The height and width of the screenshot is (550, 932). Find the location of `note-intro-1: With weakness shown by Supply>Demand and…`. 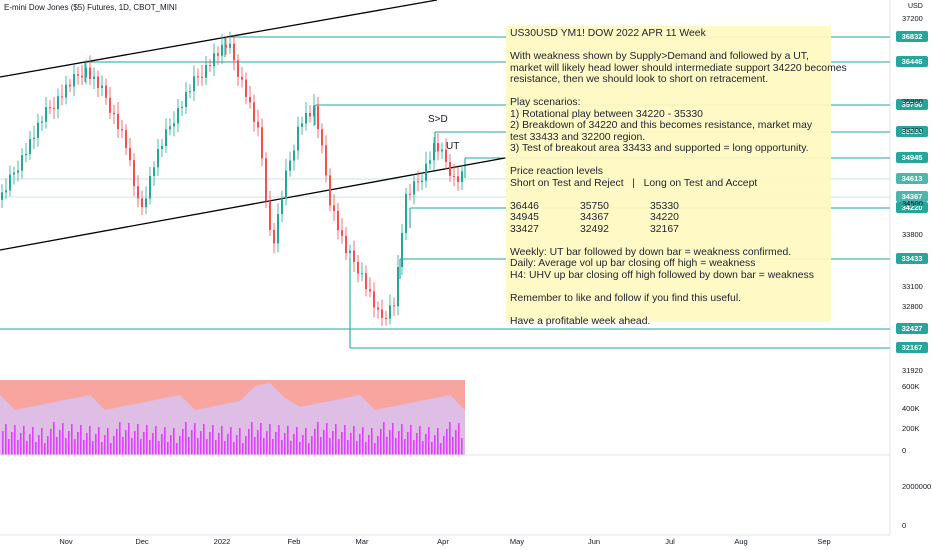

note-intro-1: With weakness shown by Supply>Demand and… is located at coordinates (659, 56).